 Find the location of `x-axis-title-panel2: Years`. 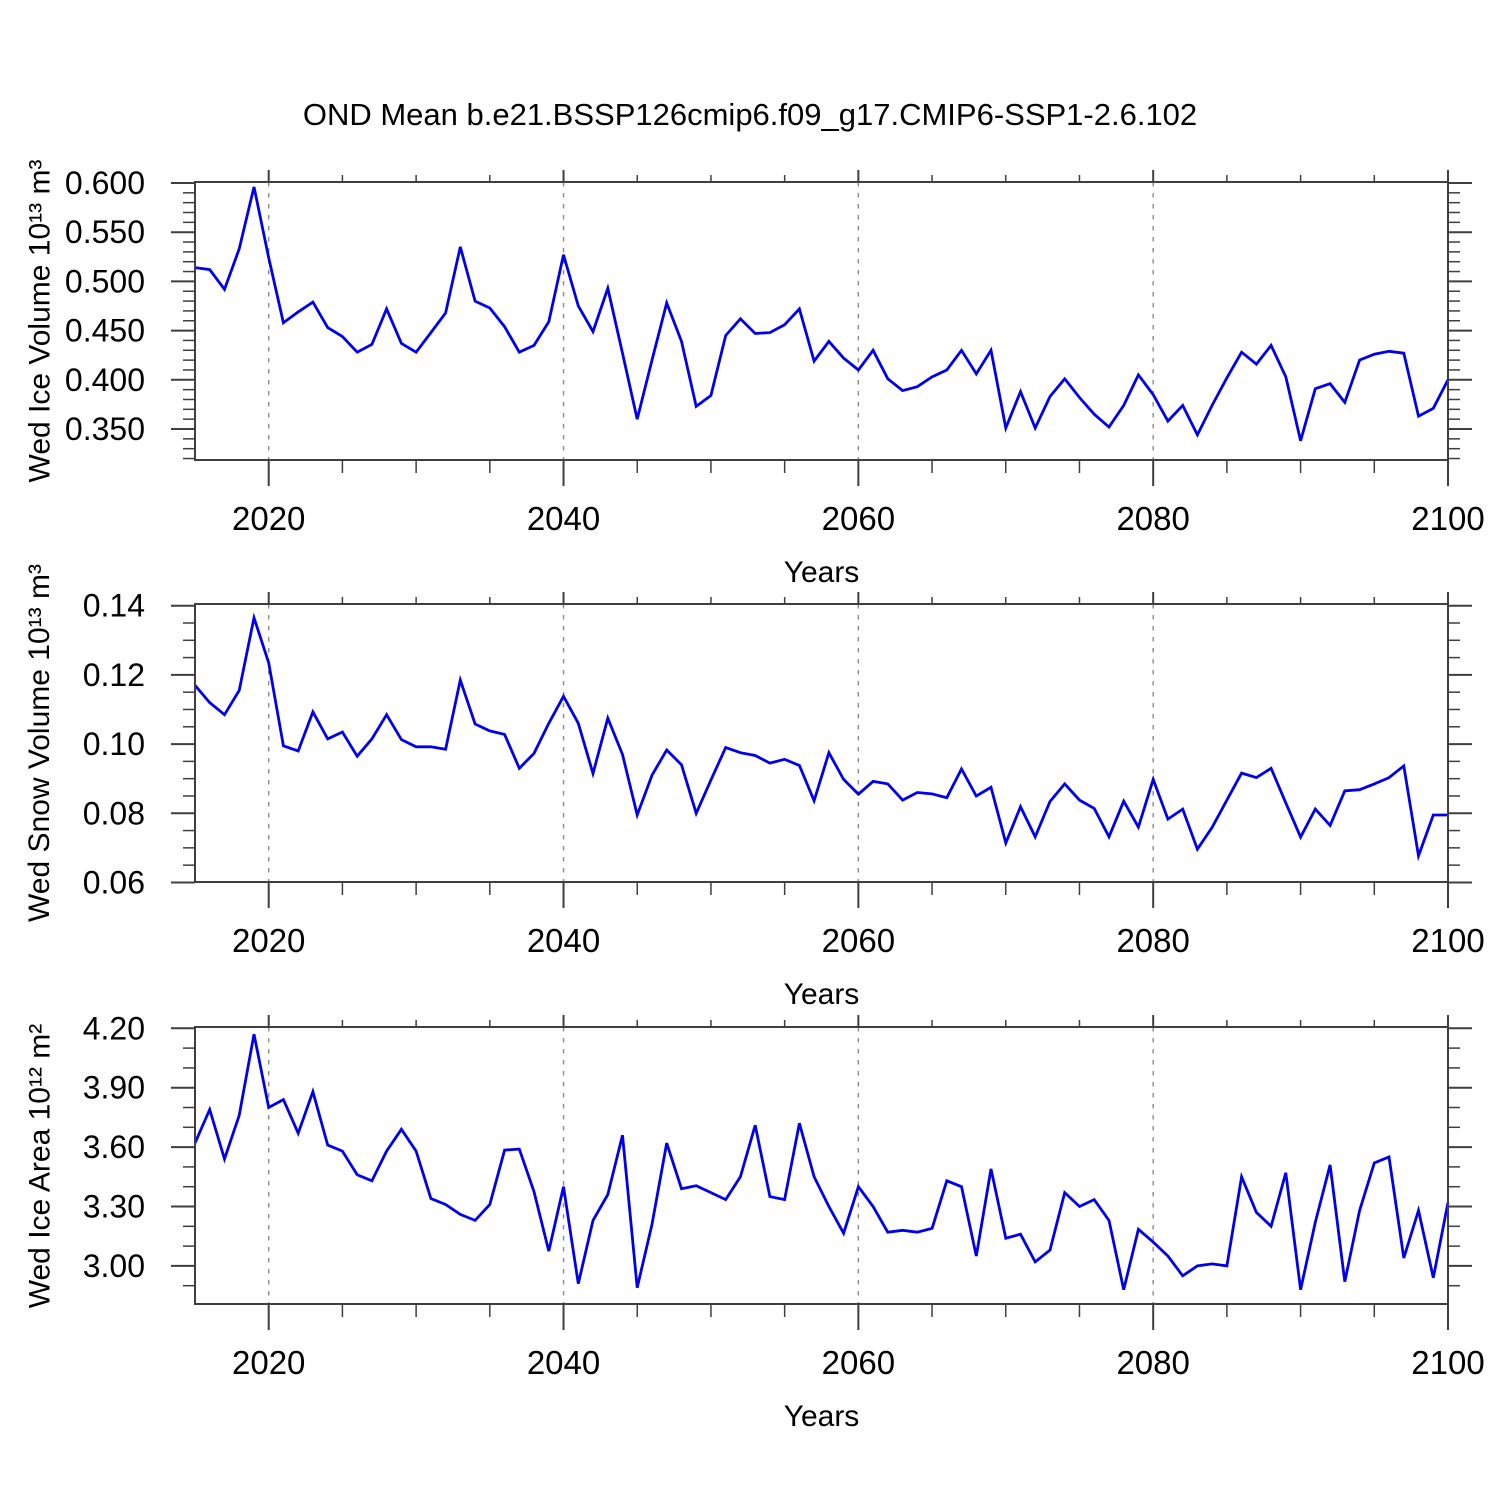

x-axis-title-panel2: Years is located at coordinates (821, 994).